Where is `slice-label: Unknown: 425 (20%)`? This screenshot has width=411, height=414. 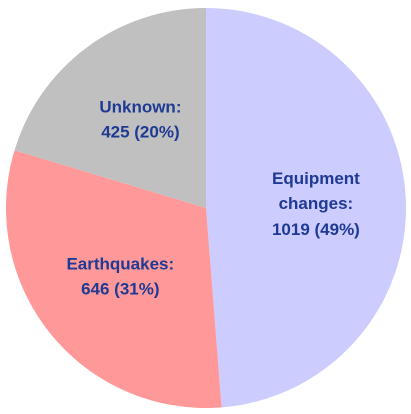 slice-label: Unknown: 425 (20%) is located at coordinates (140, 119).